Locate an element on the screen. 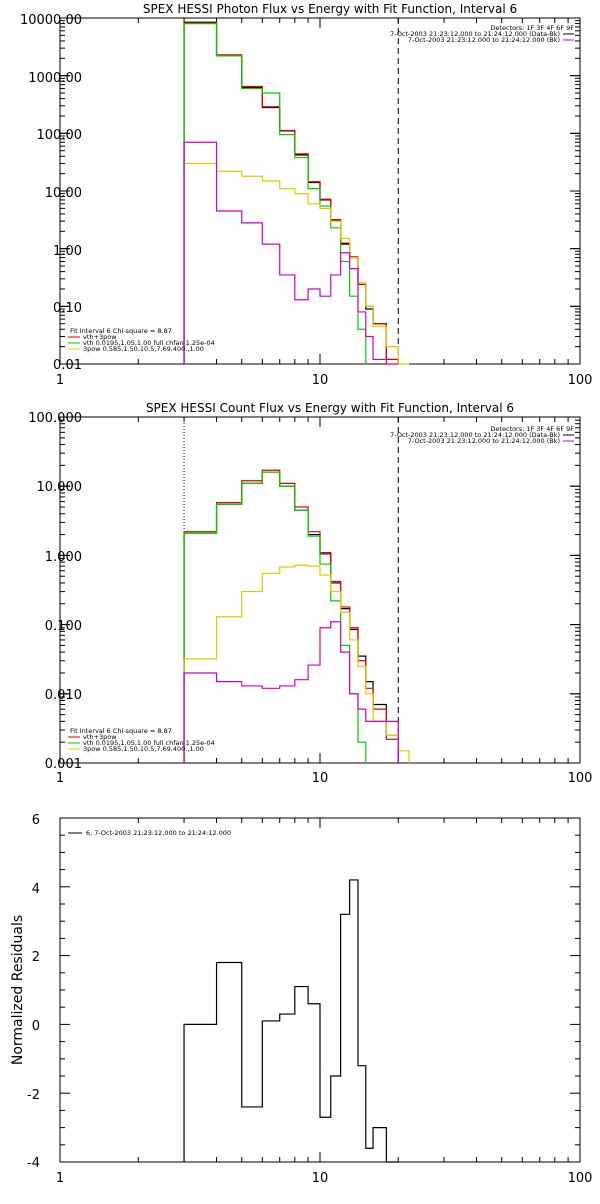 This screenshot has height=1204, width=600. photon-ytick-label: 1.00 is located at coordinates (67, 251).